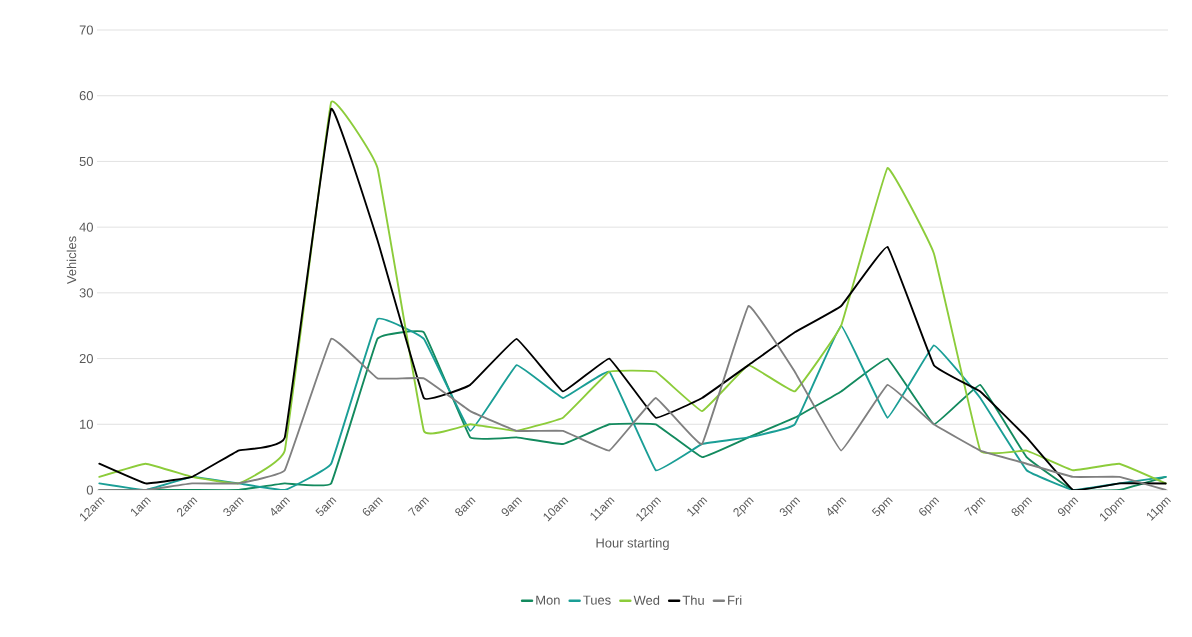 This screenshot has width=1192, height=637. What do you see at coordinates (697, 507) in the screenshot?
I see `x-tick-label: 1pm` at bounding box center [697, 507].